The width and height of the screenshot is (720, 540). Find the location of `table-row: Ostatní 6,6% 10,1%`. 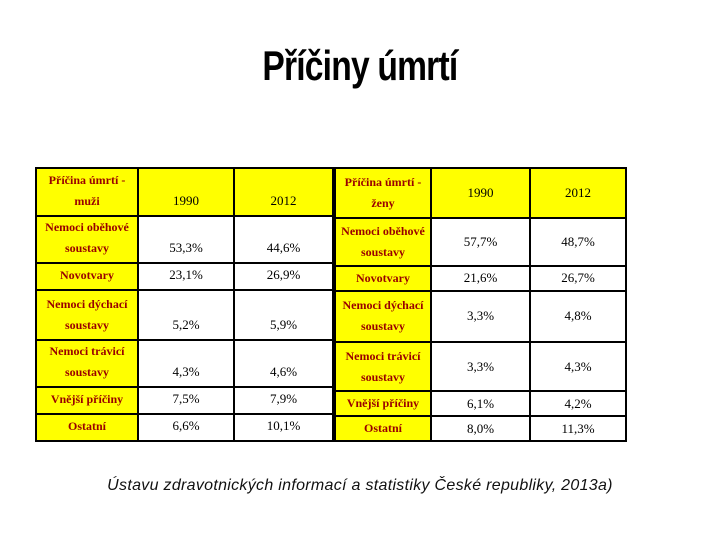

table-row: Ostatní 6,6% 10,1% is located at coordinates (184, 428).